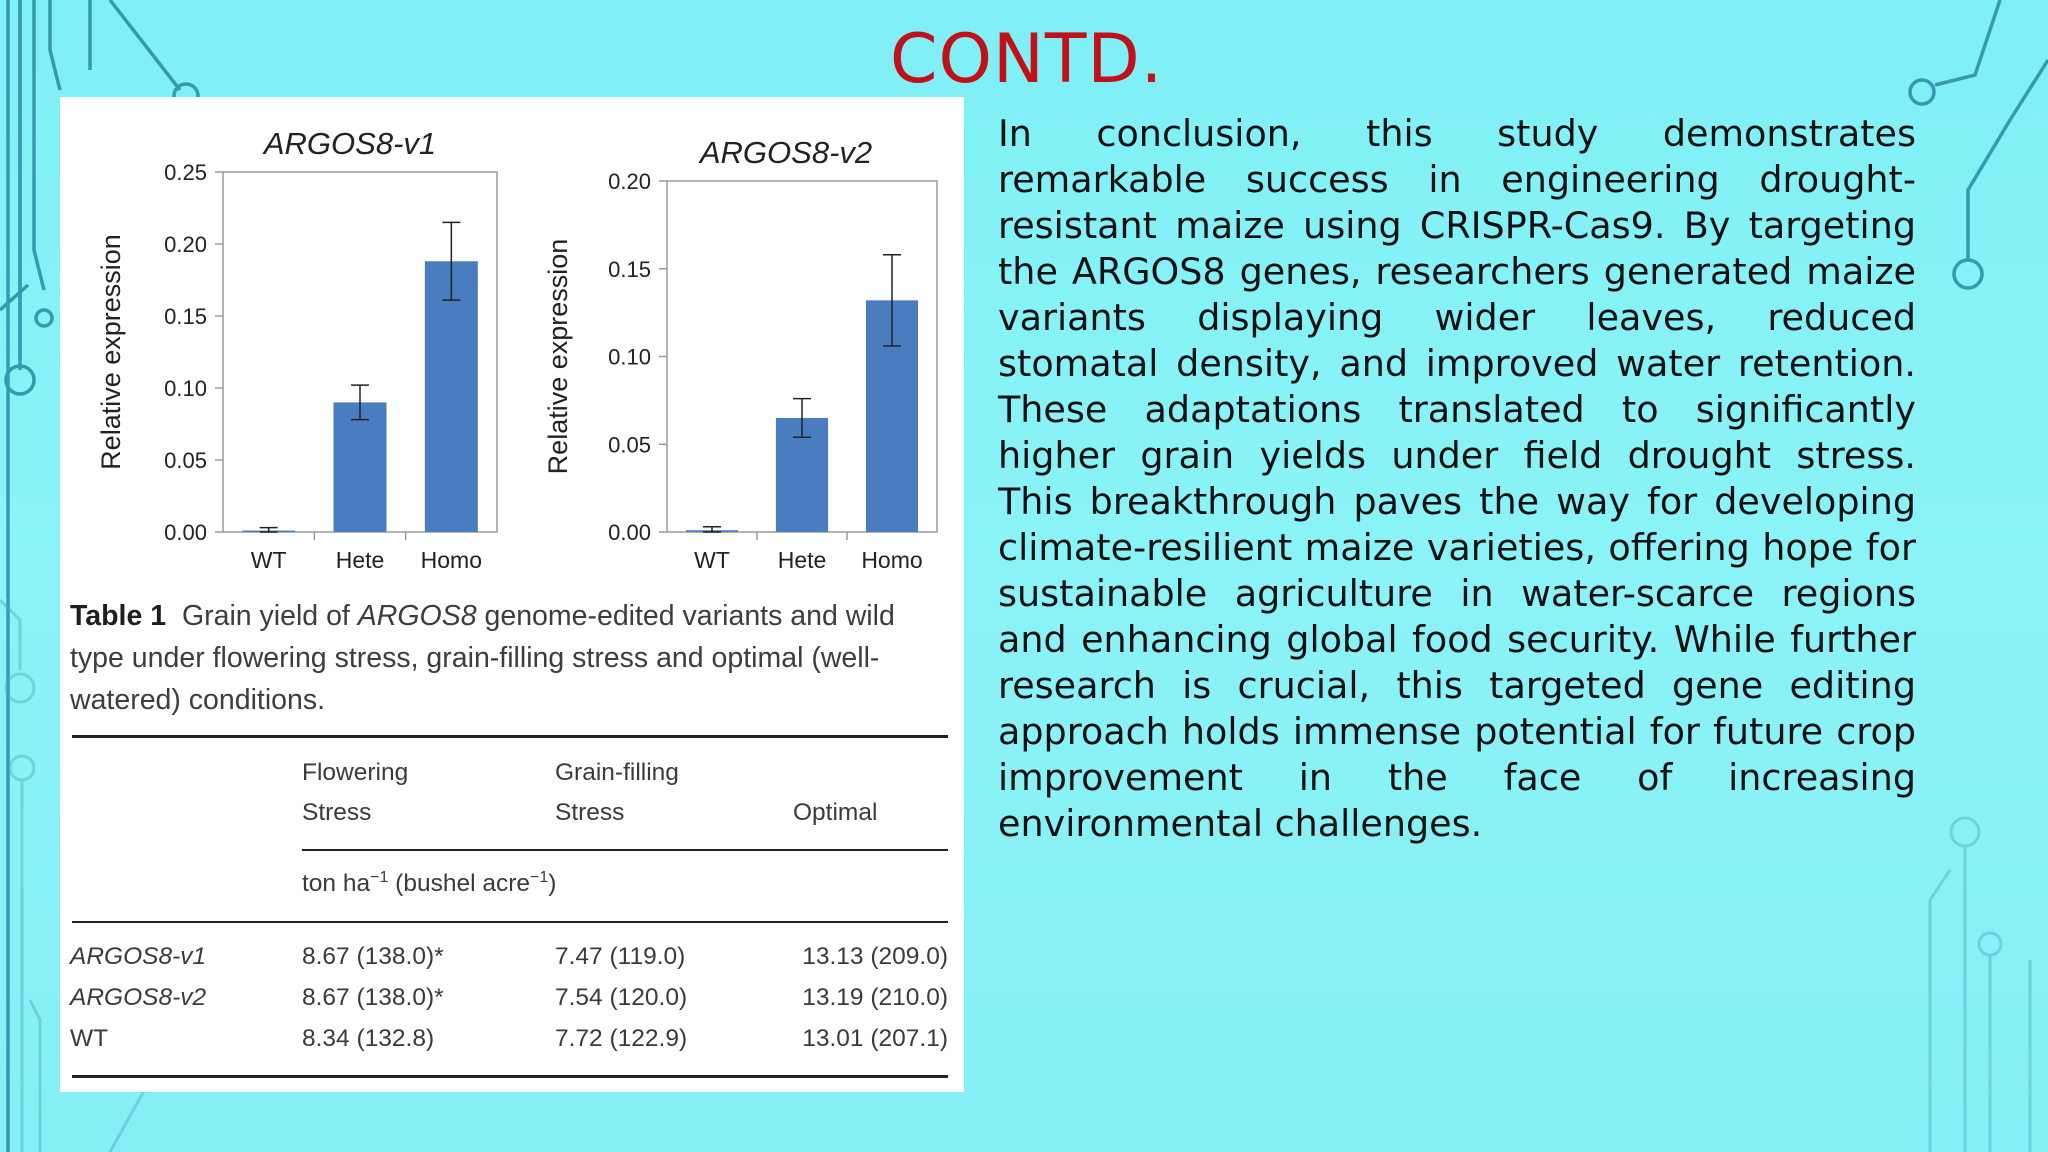 Image resolution: width=2048 pixels, height=1152 pixels. Describe the element at coordinates (785, 152) in the screenshot. I see `chart-title: ARGOS8-v2` at that location.